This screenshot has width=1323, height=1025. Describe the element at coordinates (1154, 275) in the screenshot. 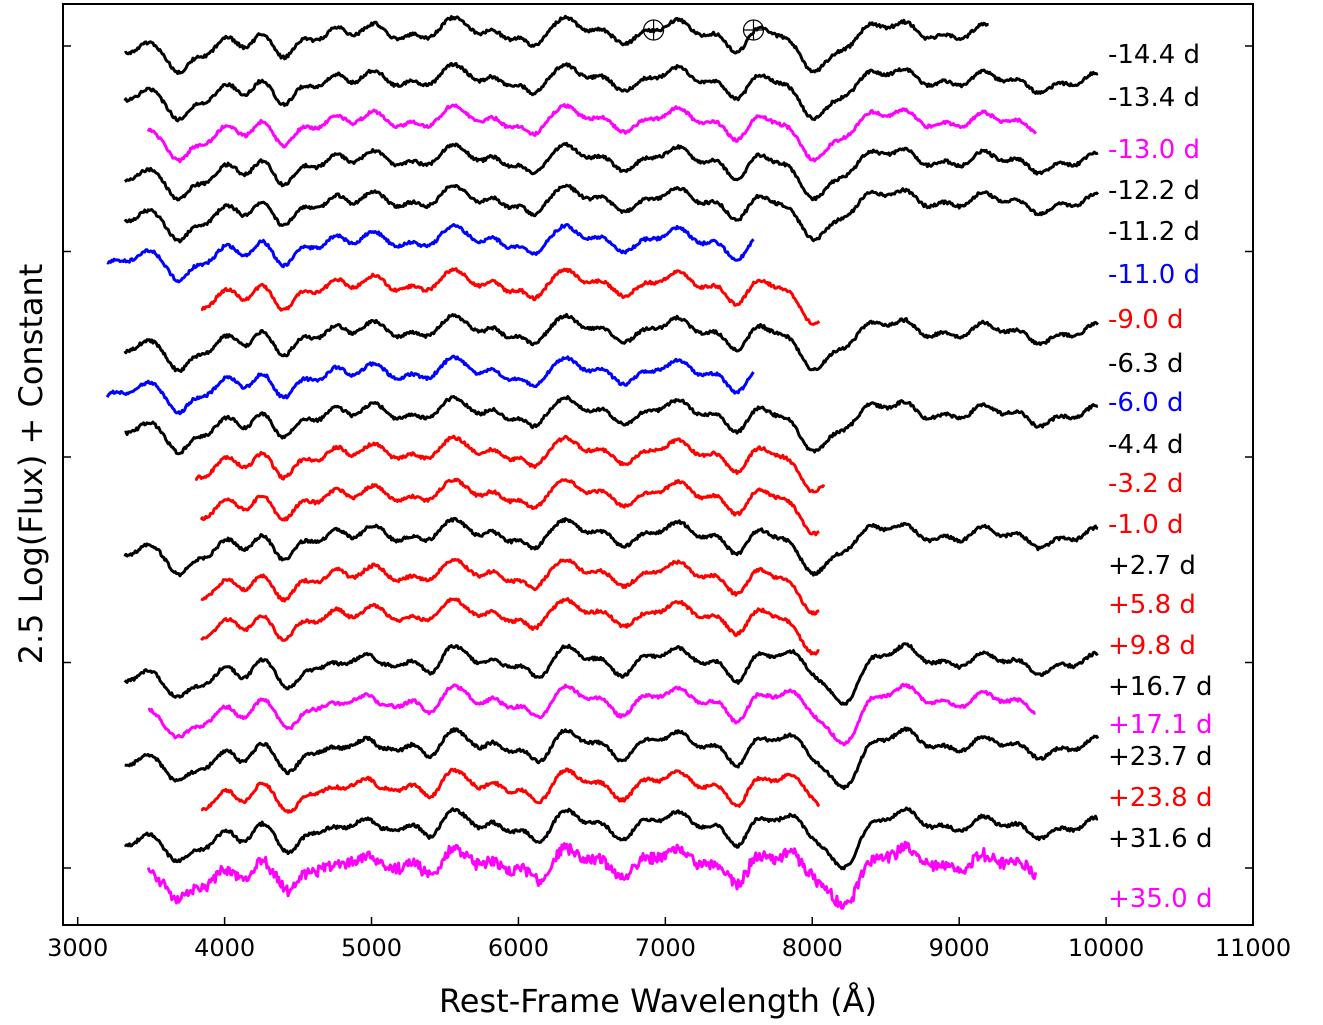

I see `epoch-label: -11.0 d` at that location.